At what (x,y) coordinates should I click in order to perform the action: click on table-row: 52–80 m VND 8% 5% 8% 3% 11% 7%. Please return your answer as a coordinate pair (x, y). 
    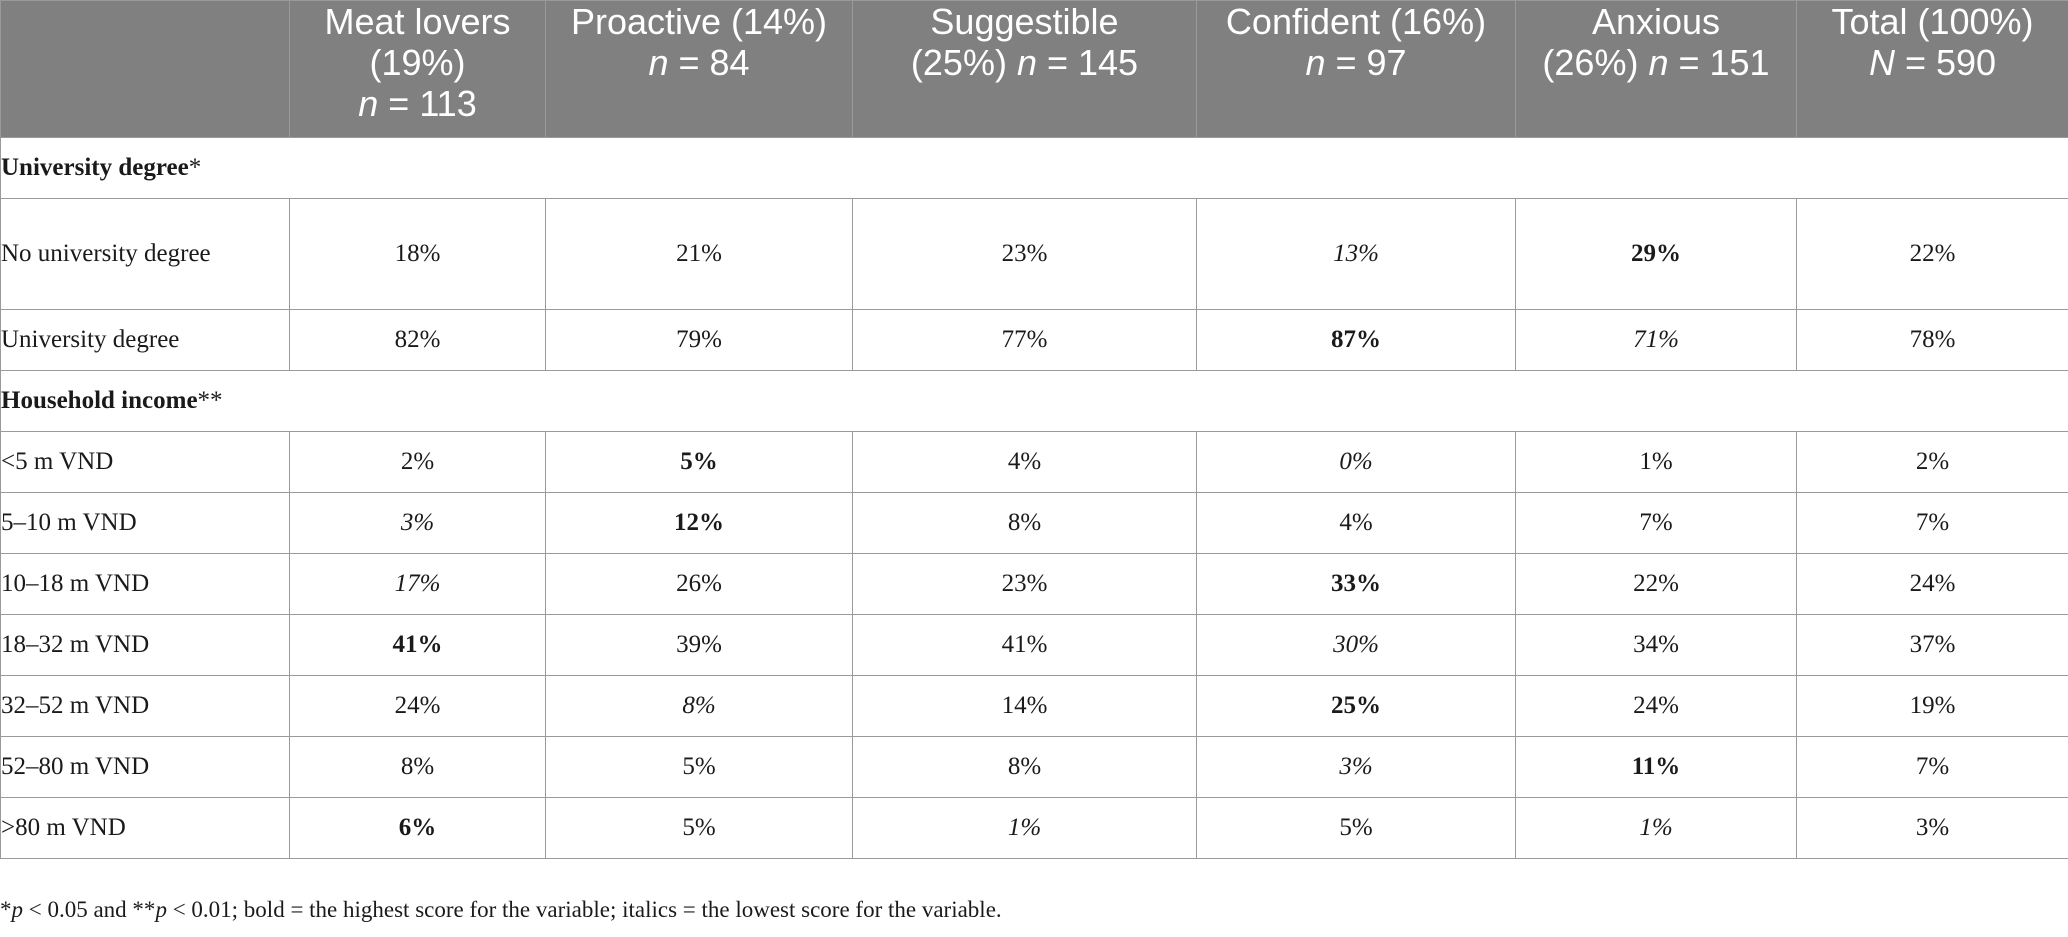
    Looking at the image, I should click on (1034, 767).